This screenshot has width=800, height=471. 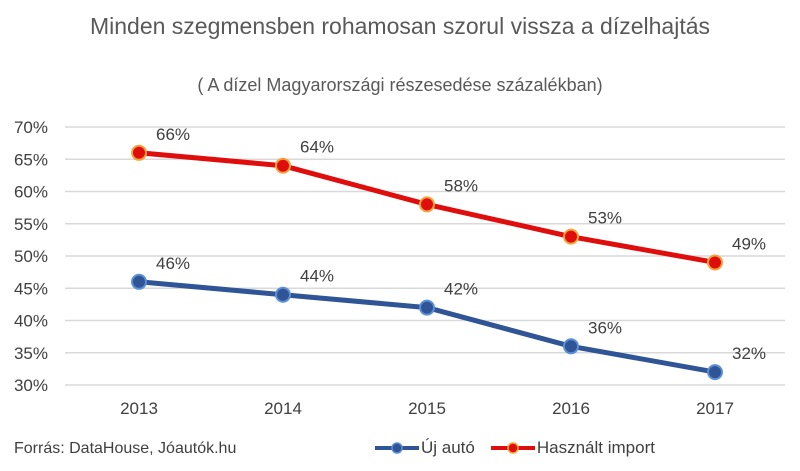 What do you see at coordinates (397, 448) in the screenshot?
I see `legend-marker-blue` at bounding box center [397, 448].